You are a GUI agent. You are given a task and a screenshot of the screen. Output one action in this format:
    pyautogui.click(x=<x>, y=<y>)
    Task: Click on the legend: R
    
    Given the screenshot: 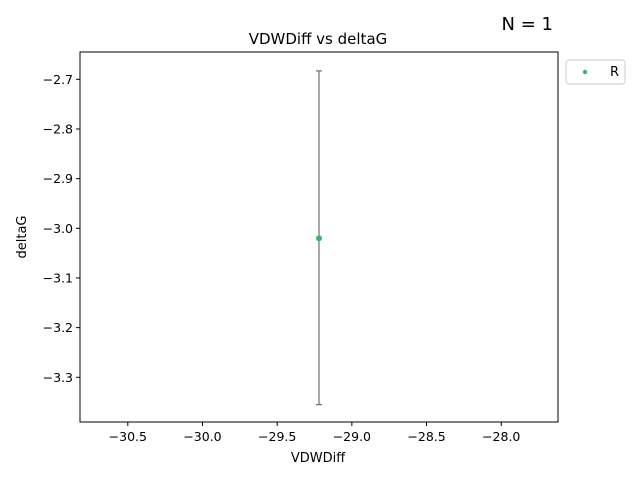 What is the action you would take?
    pyautogui.click(x=595, y=72)
    